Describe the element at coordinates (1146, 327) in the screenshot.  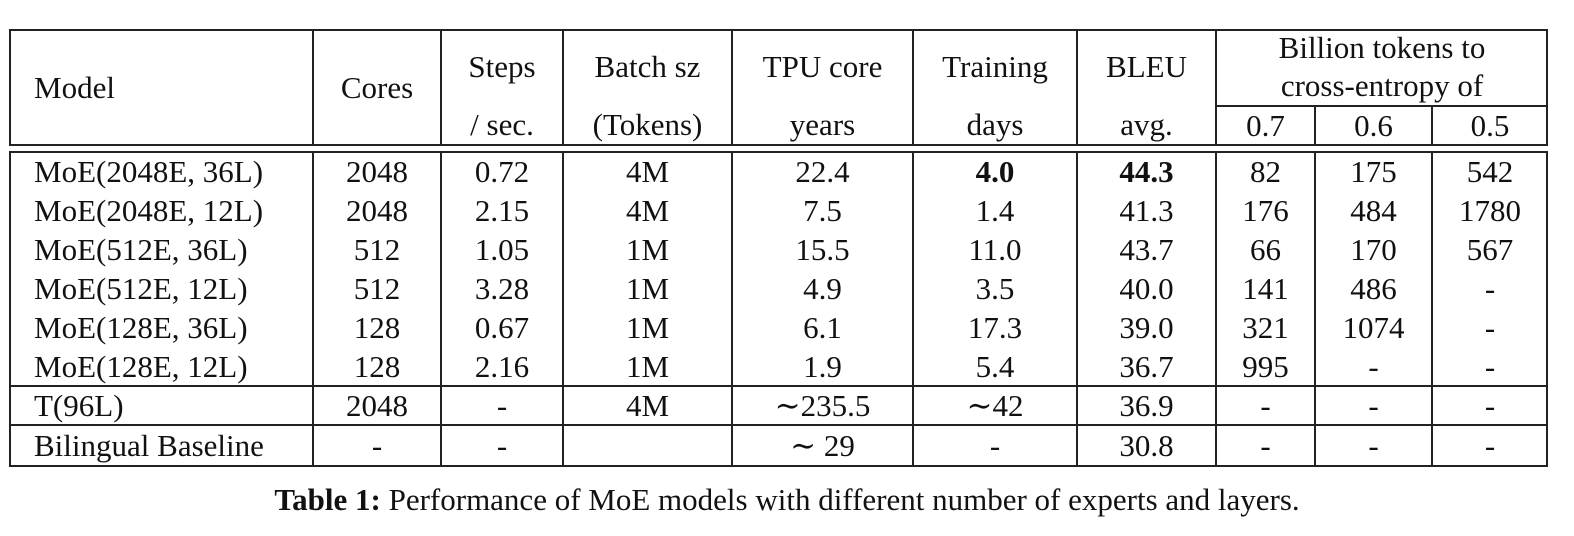
I see `cell-bleu: 39.0` at that location.